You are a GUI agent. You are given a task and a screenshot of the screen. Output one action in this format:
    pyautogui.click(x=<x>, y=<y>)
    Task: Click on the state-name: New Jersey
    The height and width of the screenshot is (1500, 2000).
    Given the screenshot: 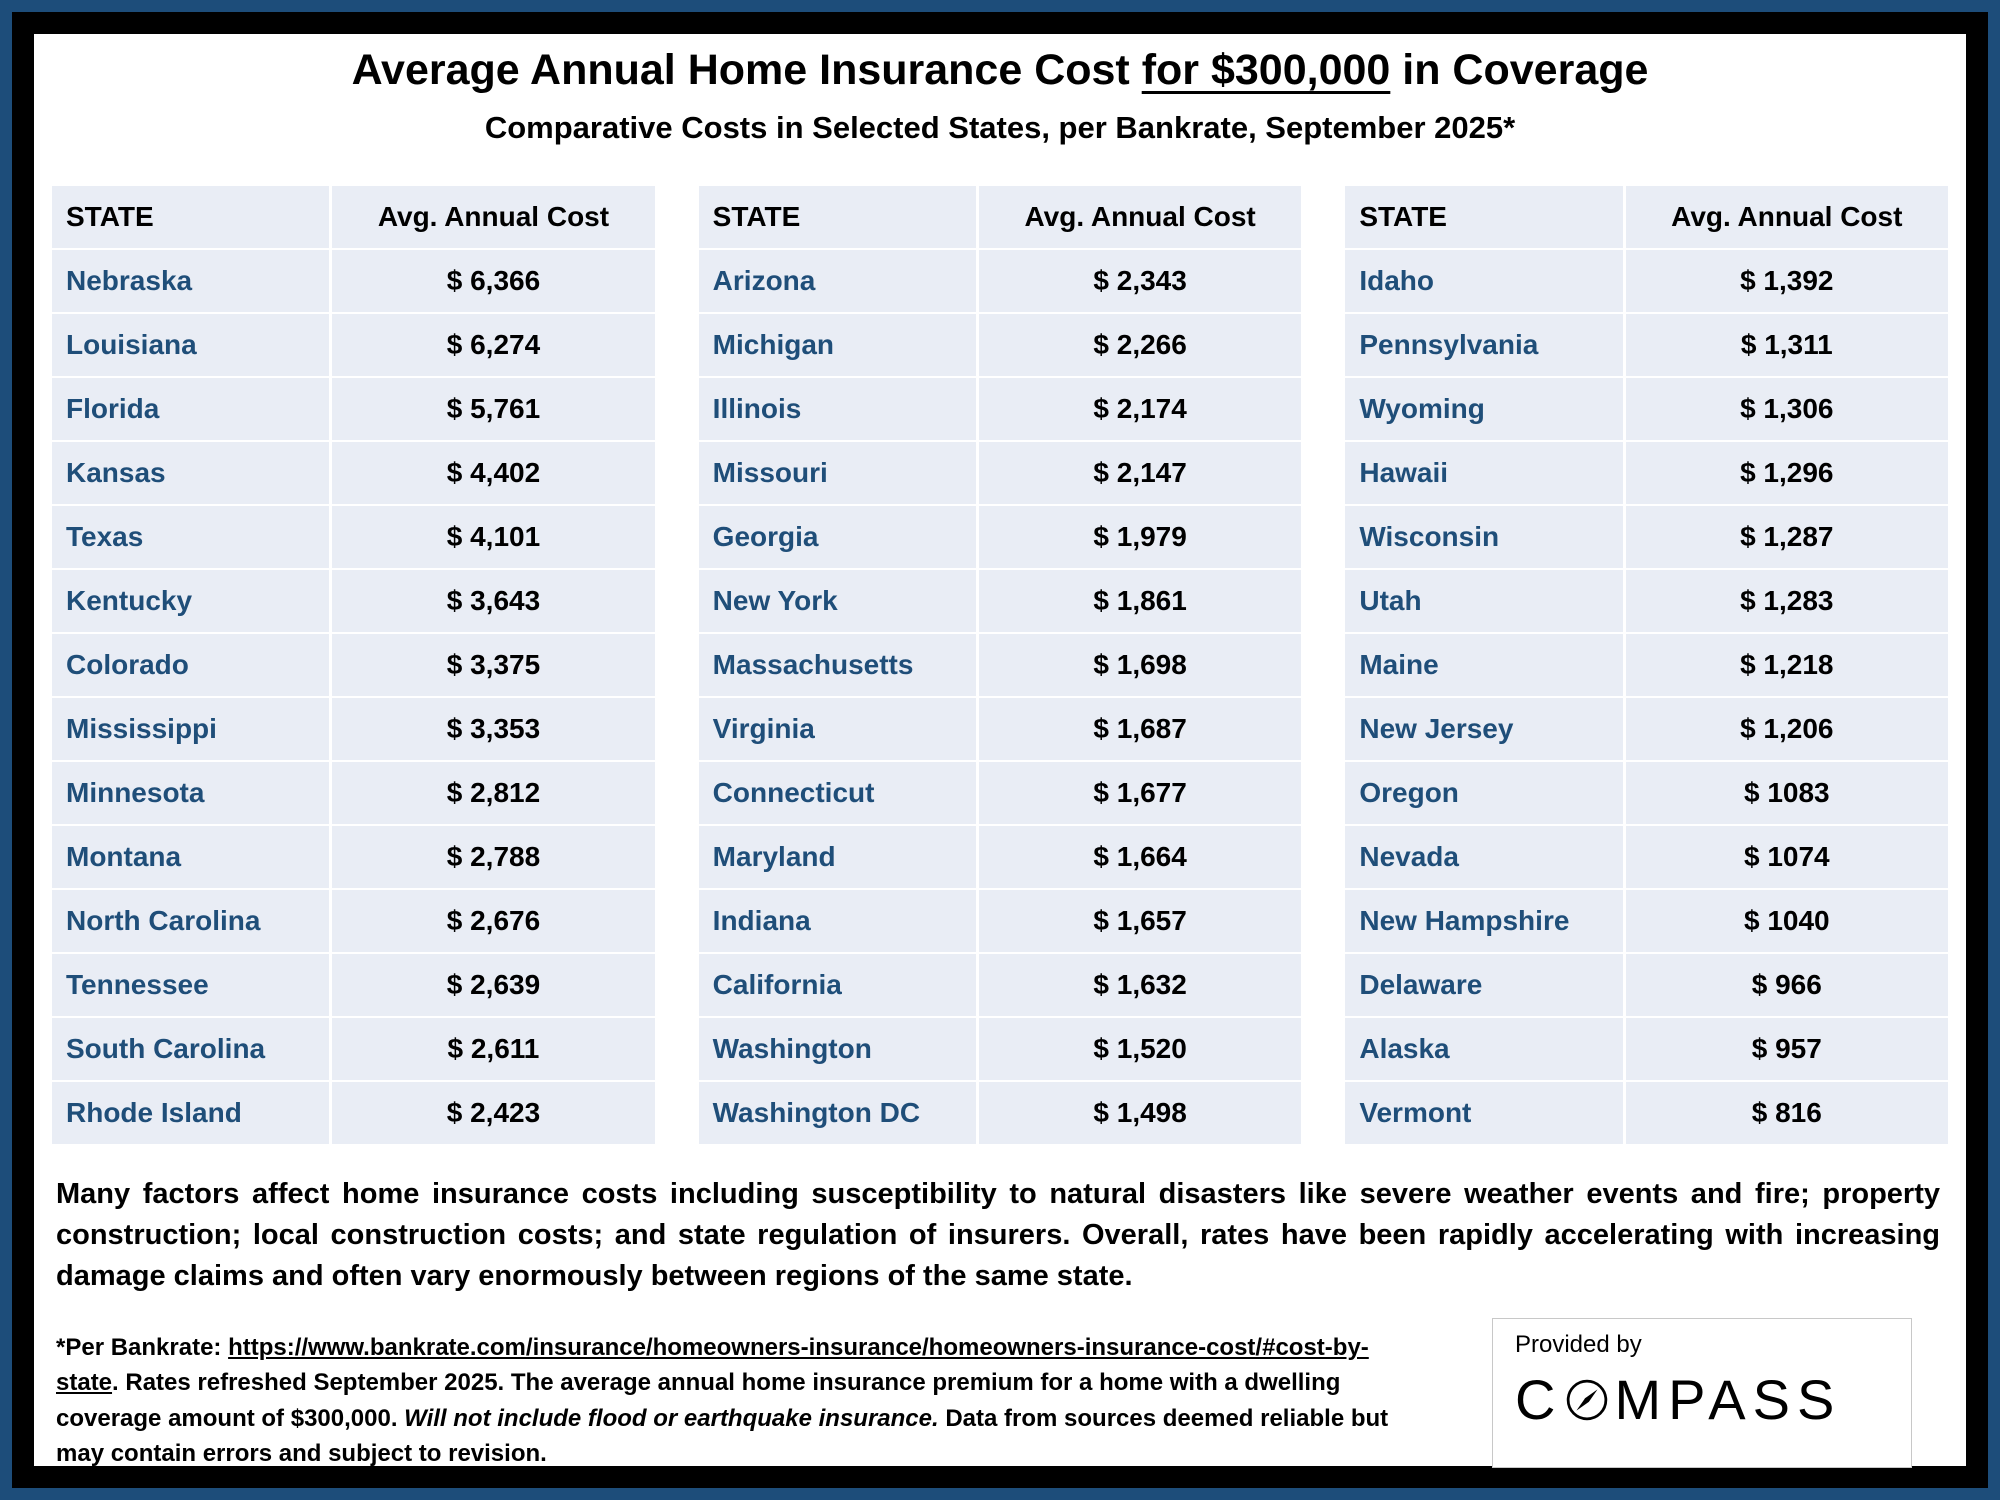 What is the action you would take?
    pyautogui.click(x=1484, y=729)
    